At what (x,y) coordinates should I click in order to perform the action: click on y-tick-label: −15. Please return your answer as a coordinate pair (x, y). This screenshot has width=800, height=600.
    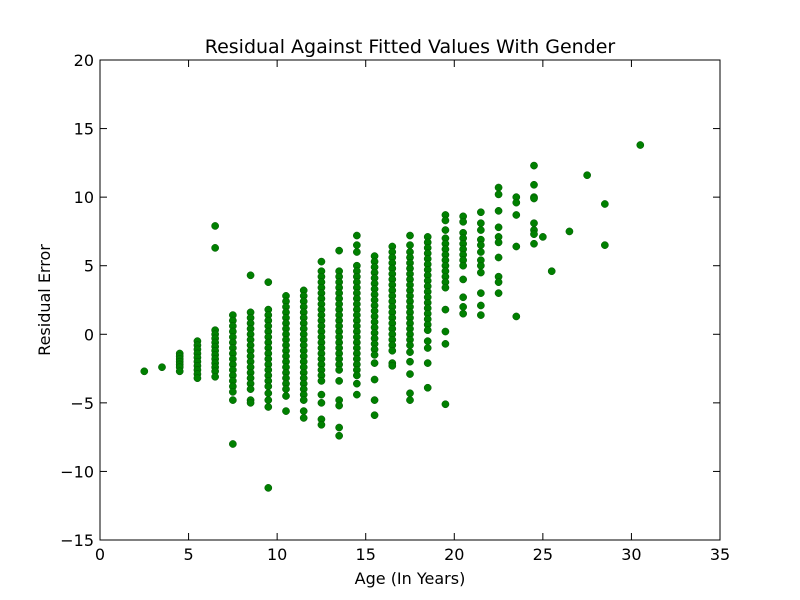
    Looking at the image, I should click on (77, 540).